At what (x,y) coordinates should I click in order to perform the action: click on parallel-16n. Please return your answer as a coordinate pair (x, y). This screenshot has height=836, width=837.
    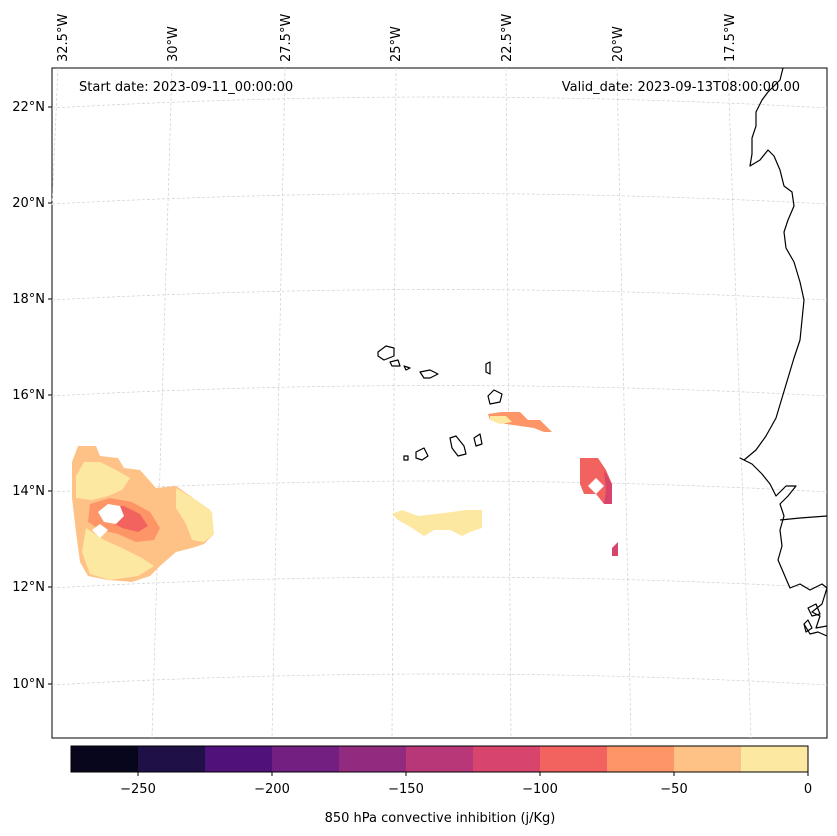
    Looking at the image, I should click on (439, 391).